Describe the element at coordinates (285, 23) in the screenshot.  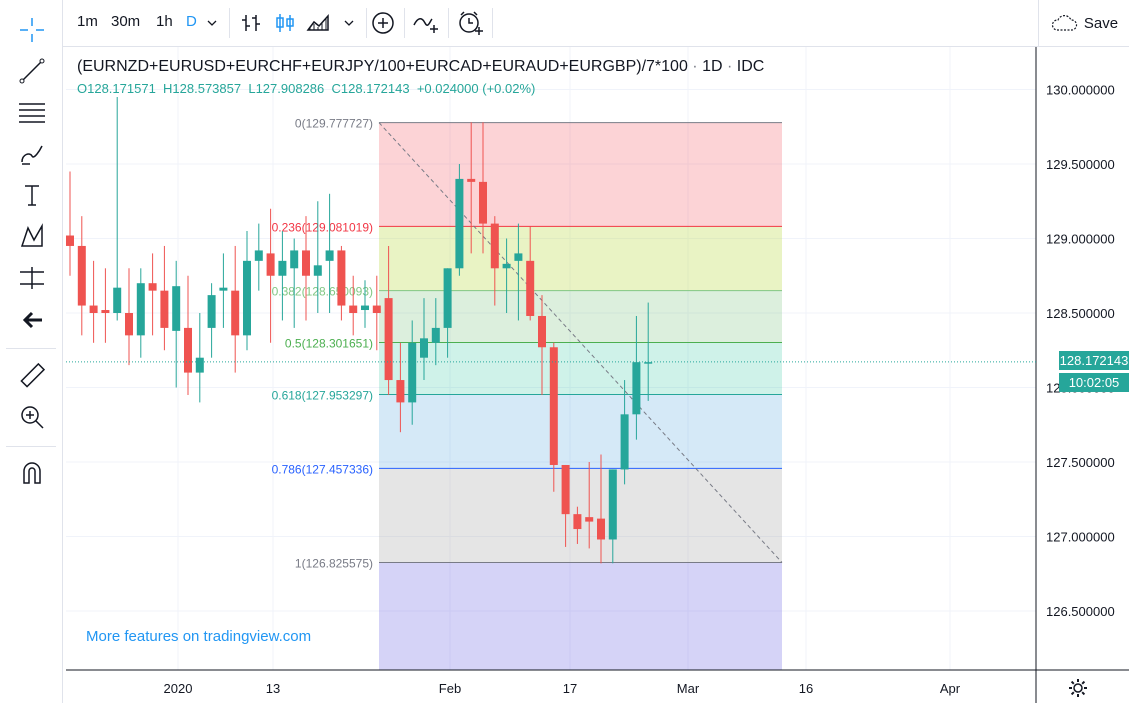
I see `candles-chart-icon` at that location.